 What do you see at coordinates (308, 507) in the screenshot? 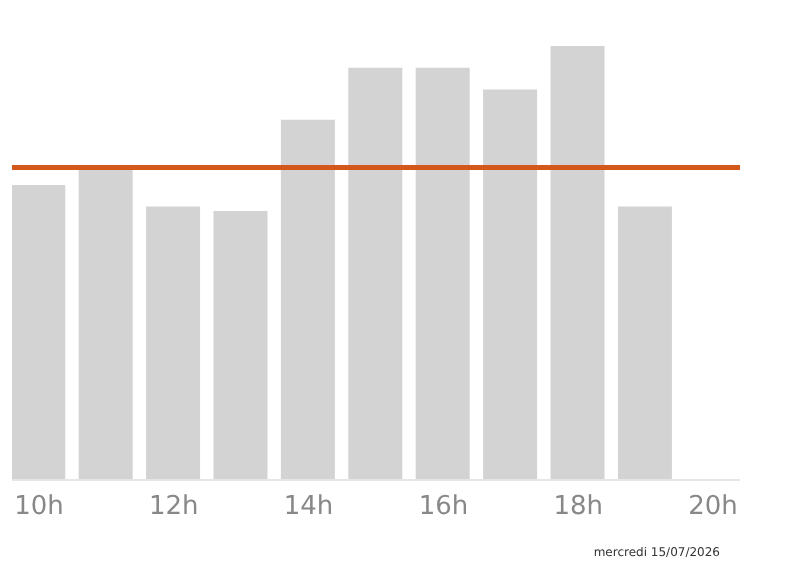
I see `x-tick-label: 14h` at bounding box center [308, 507].